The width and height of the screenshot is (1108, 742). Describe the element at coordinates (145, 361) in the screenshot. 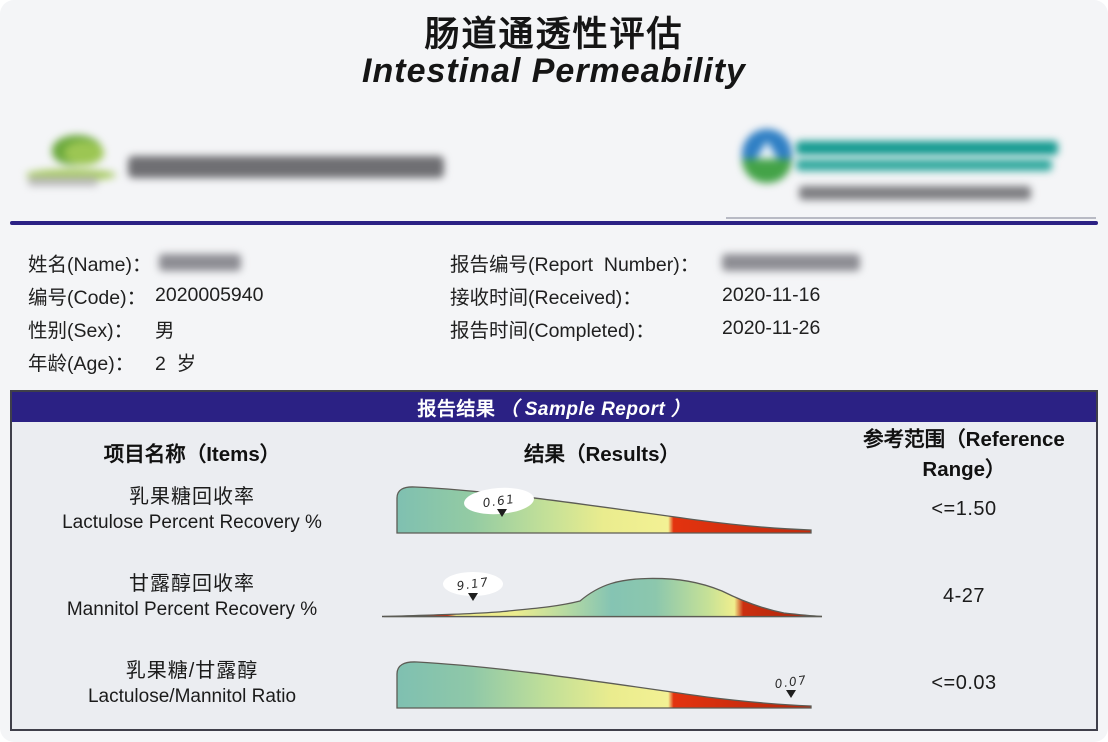

I see `patient-age-row: 年龄(Age)： 2 岁` at that location.